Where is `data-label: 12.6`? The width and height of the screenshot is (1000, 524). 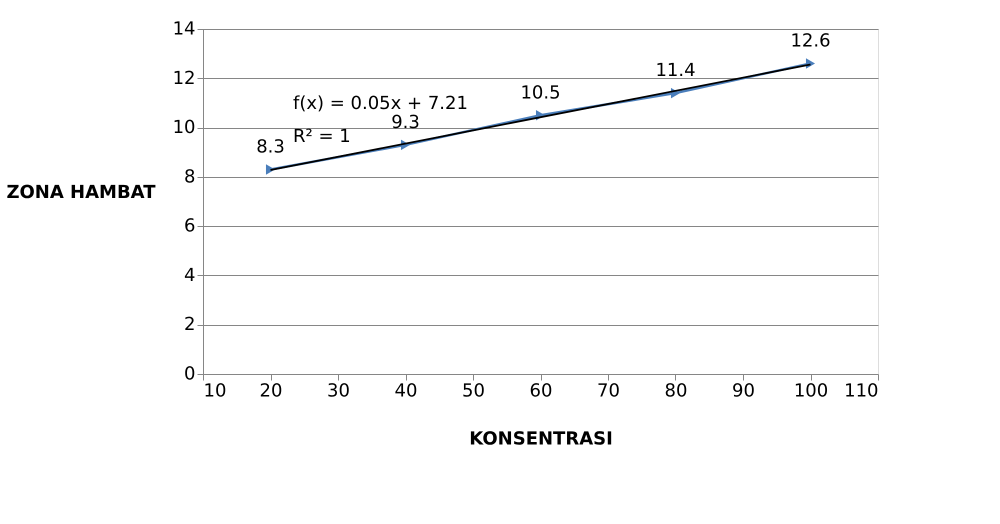 data-label: 12.6 is located at coordinates (810, 41).